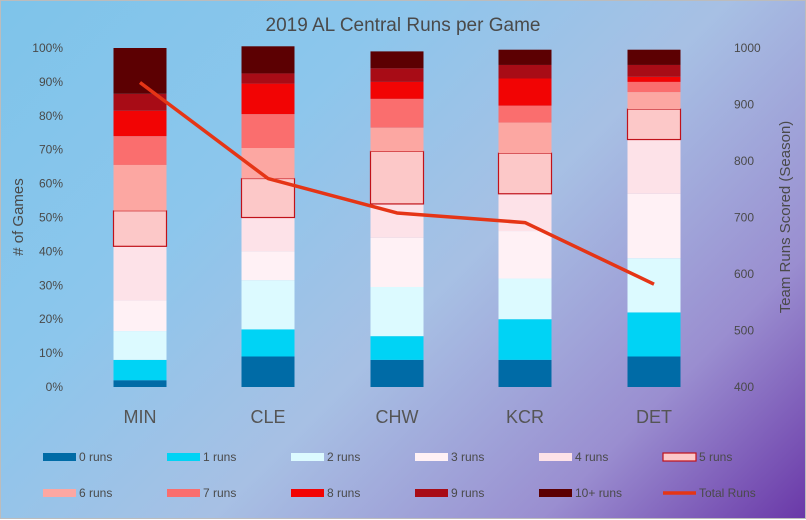 This screenshot has height=520, width=806. What do you see at coordinates (598, 493) in the screenshot?
I see `legend-label: 10+ runs` at bounding box center [598, 493].